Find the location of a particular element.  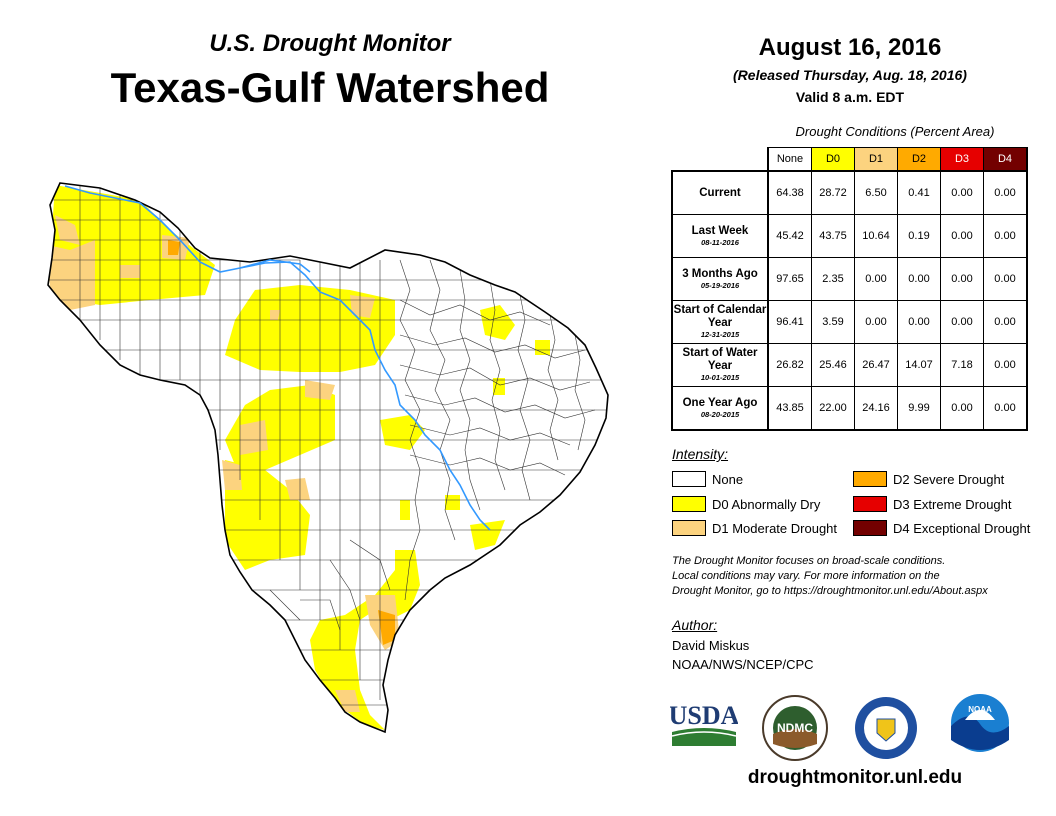

legend-label-d1: D1 Moderate Drought is located at coordinates (775, 528).